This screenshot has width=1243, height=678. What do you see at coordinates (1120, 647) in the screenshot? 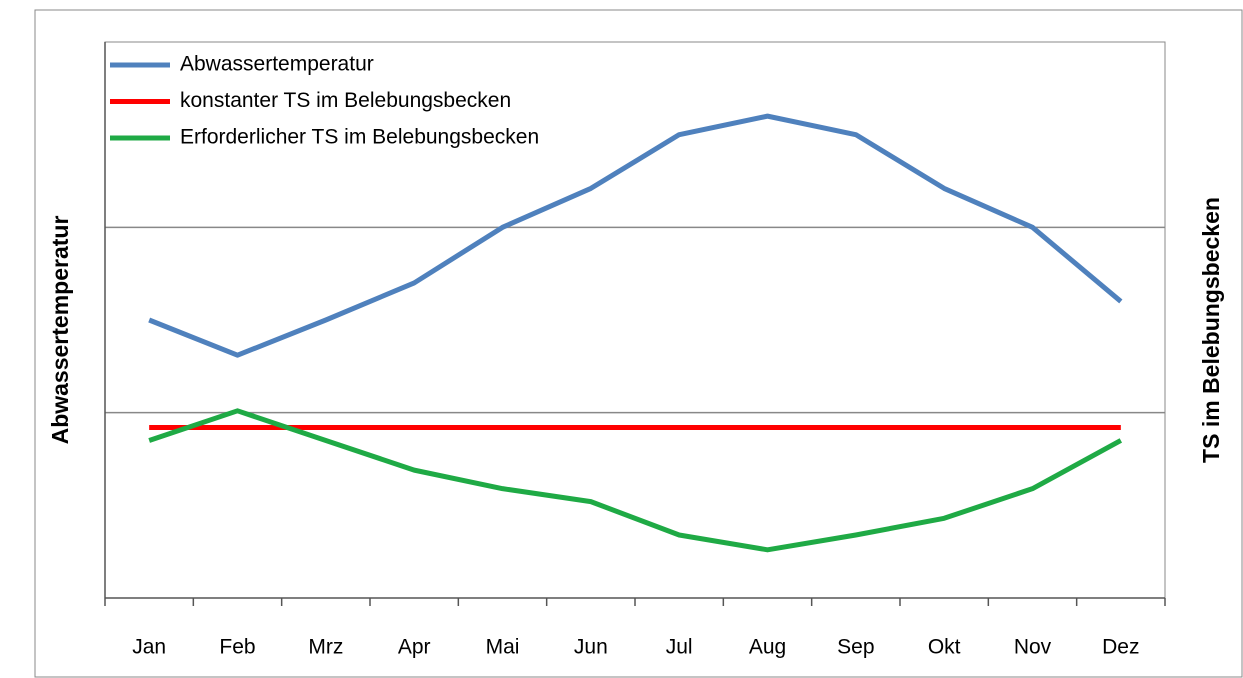
I see `x-tick-label: Dez` at bounding box center [1120, 647].